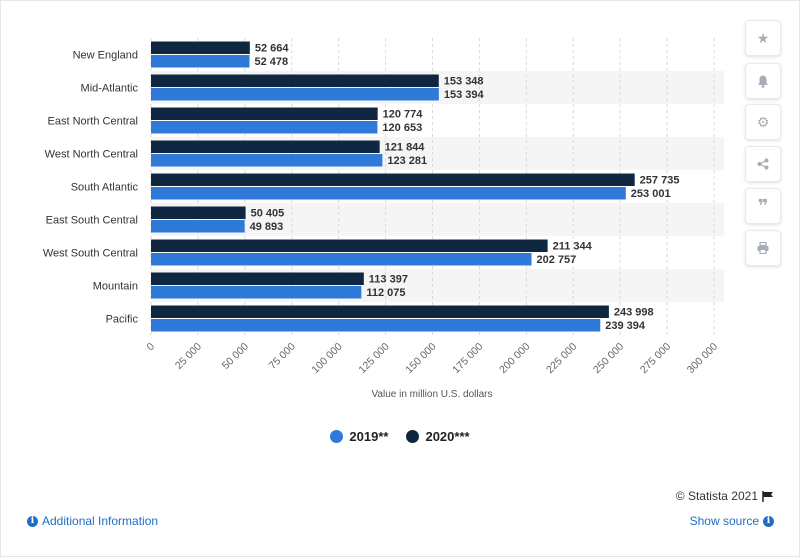 This screenshot has height=557, width=800. I want to click on share-button, so click(763, 164).